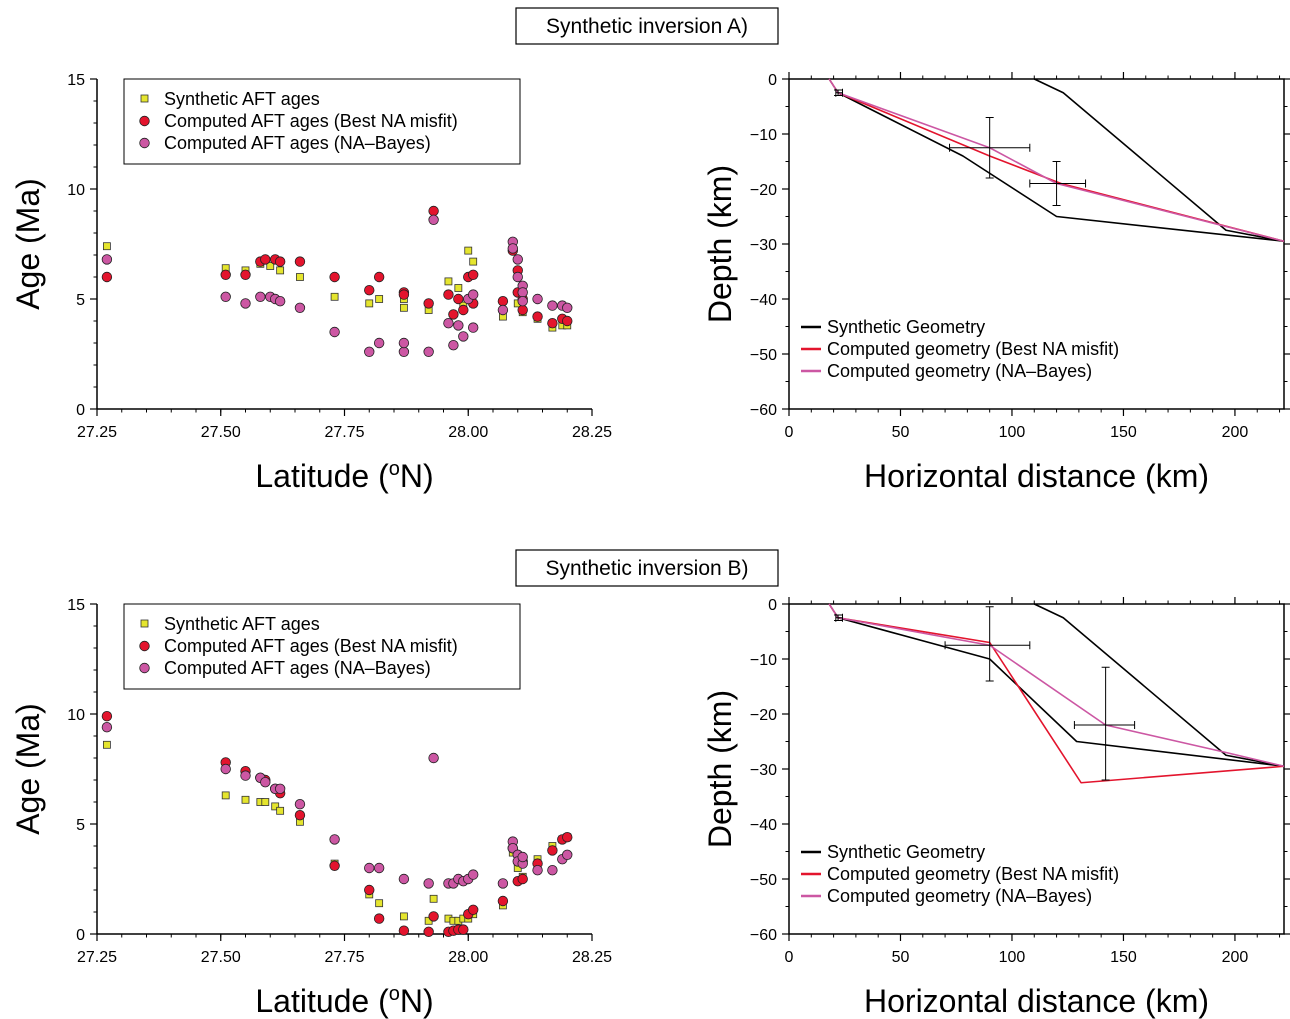 This screenshot has width=1290, height=1019. What do you see at coordinates (144, 623) in the screenshot?
I see `legend-square-marker` at bounding box center [144, 623].